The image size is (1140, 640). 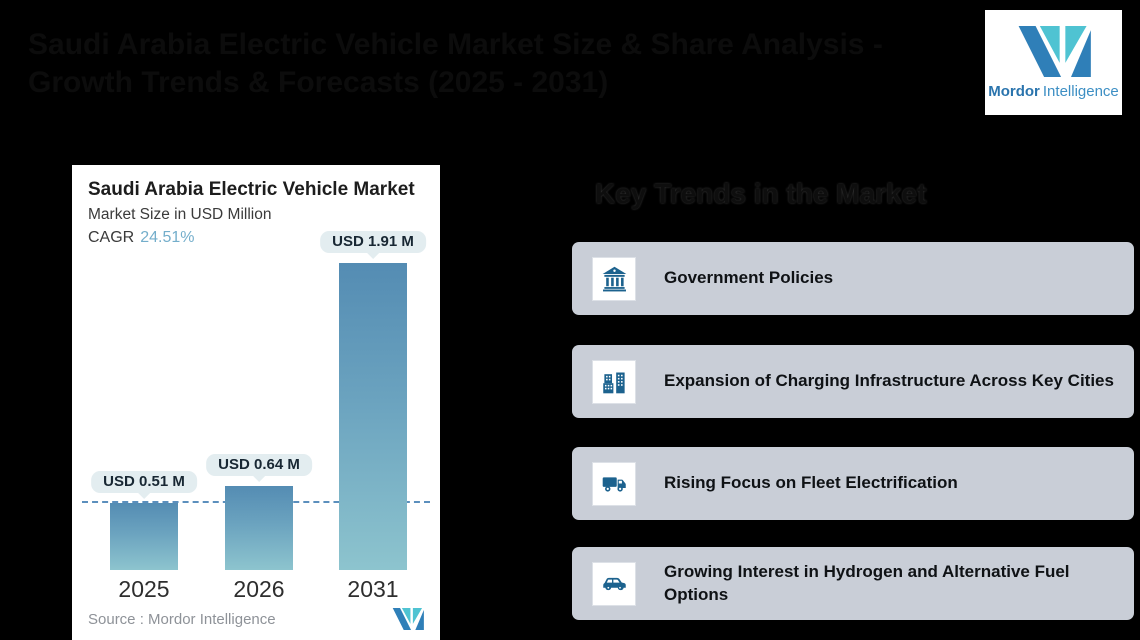 What do you see at coordinates (111, 237) in the screenshot?
I see `cagr-label: CAGR` at bounding box center [111, 237].